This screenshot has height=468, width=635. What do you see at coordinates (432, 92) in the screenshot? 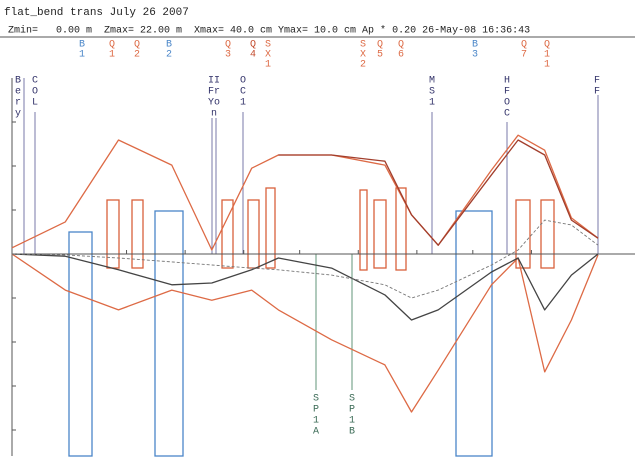
I see `marker-label: S` at bounding box center [432, 92].